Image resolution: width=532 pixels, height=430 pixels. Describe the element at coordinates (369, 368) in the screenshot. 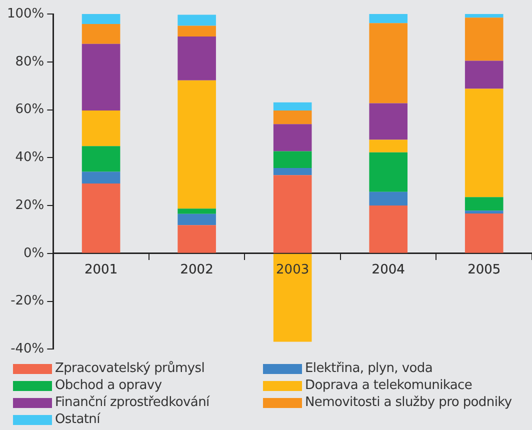

I see `legend-label: Elektřina, plyn, voda` at that location.